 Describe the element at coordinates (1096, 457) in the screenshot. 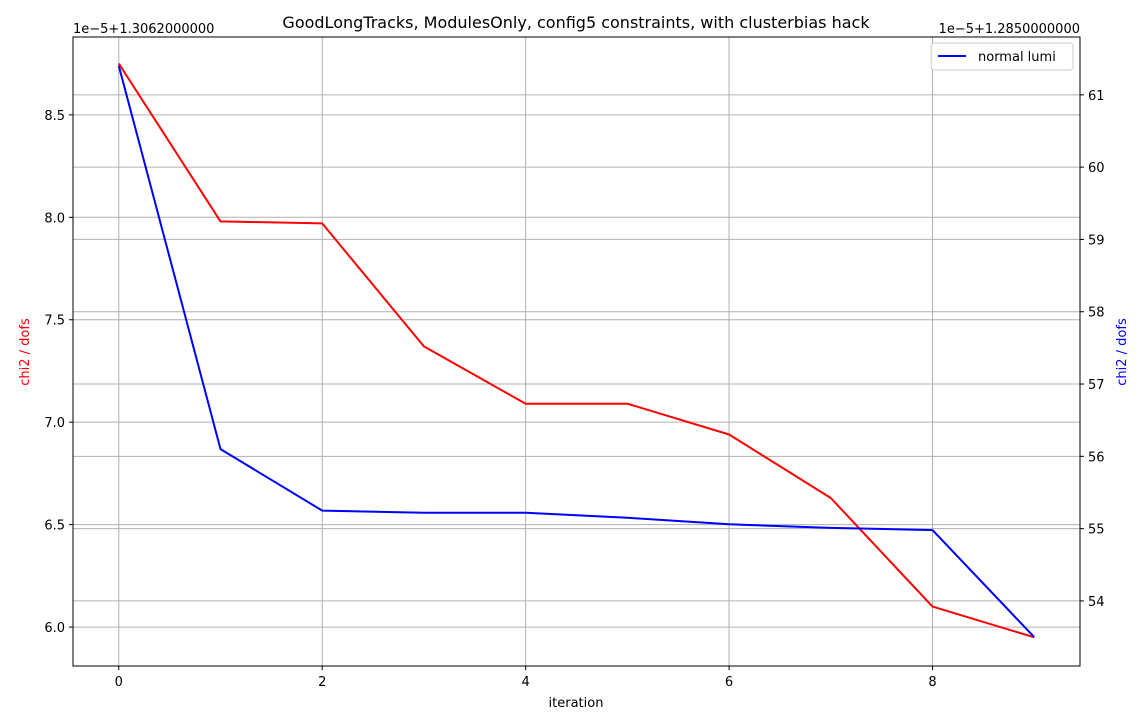

I see `y-right-tick-label: 56` at that location.